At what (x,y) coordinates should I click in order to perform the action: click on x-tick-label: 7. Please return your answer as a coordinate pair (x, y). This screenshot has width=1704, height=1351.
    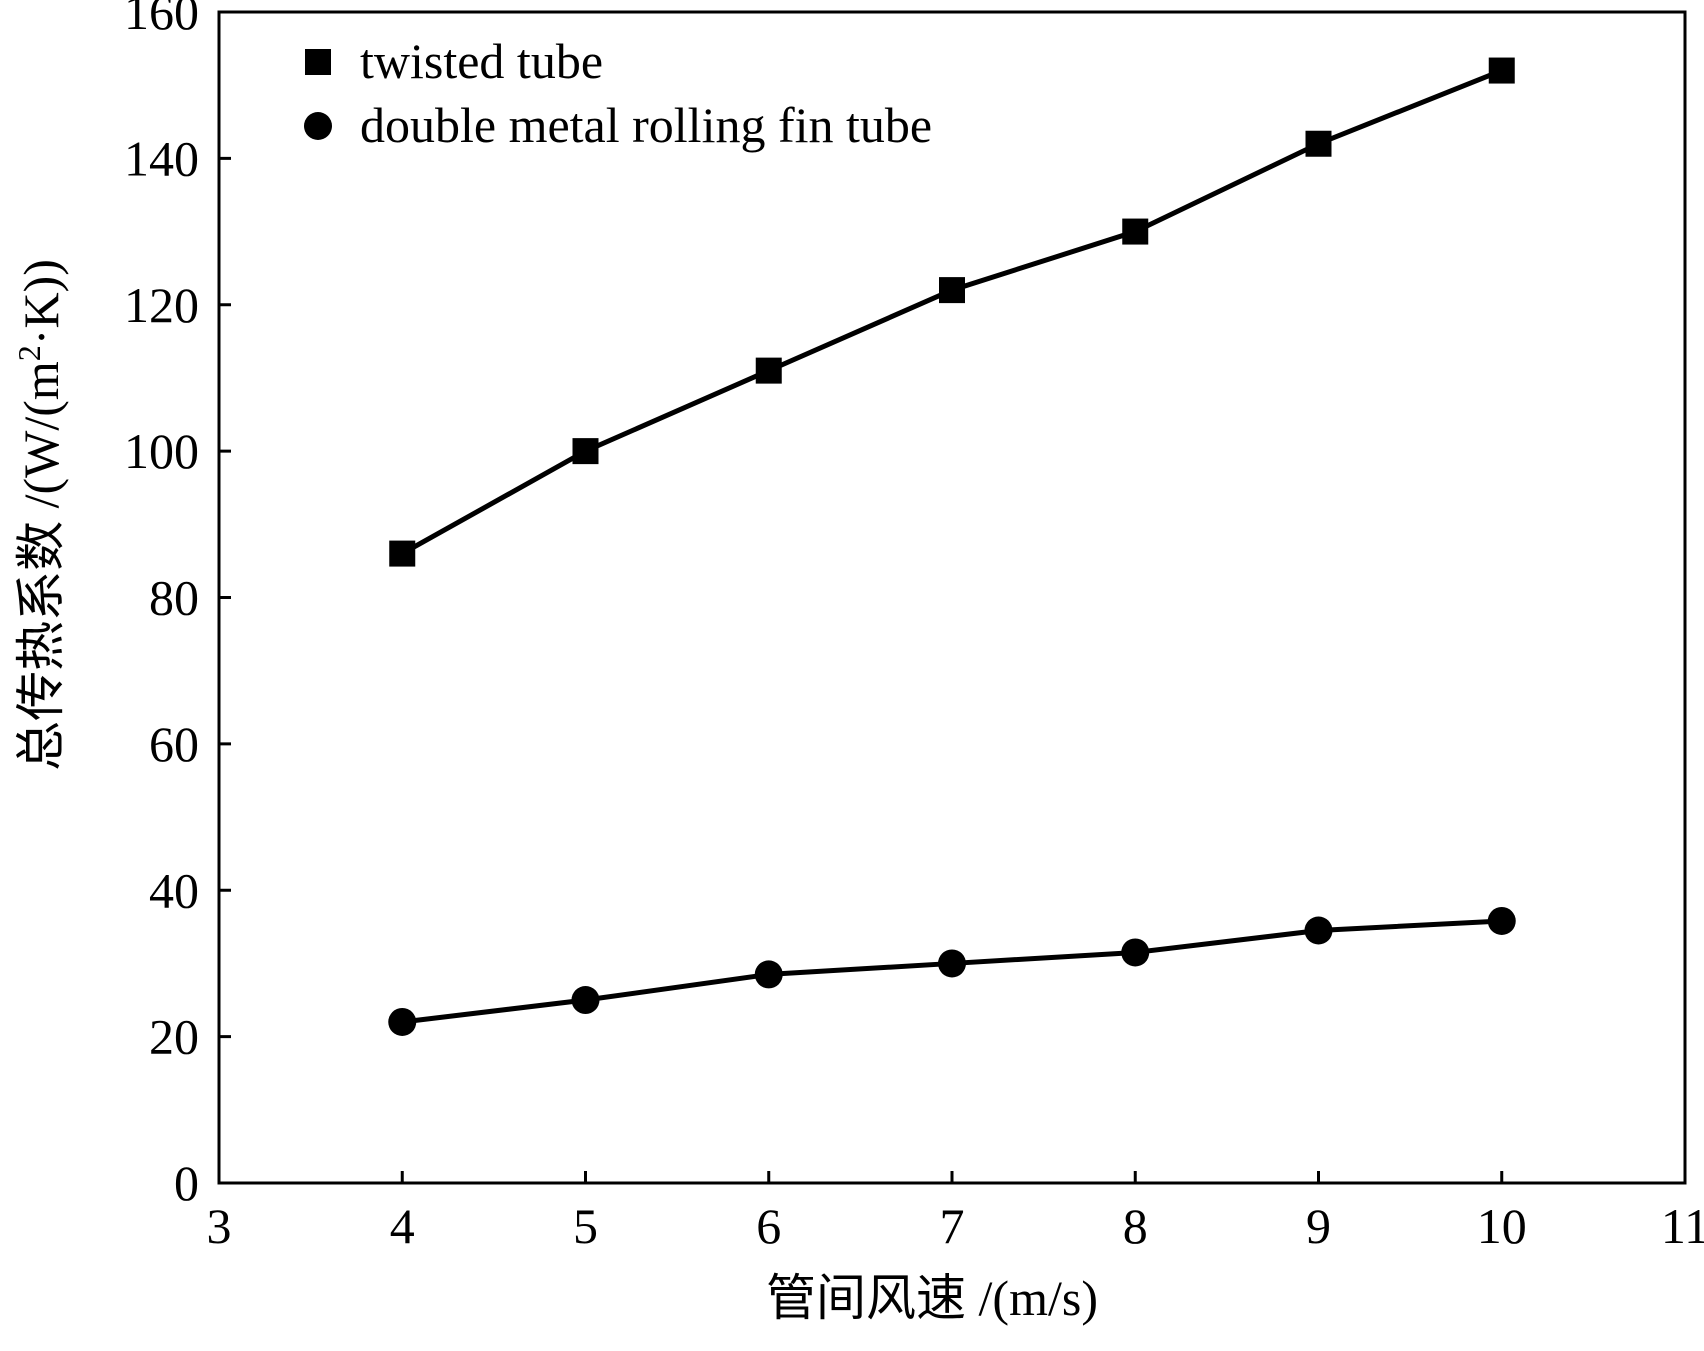
    Looking at the image, I should click on (952, 1226).